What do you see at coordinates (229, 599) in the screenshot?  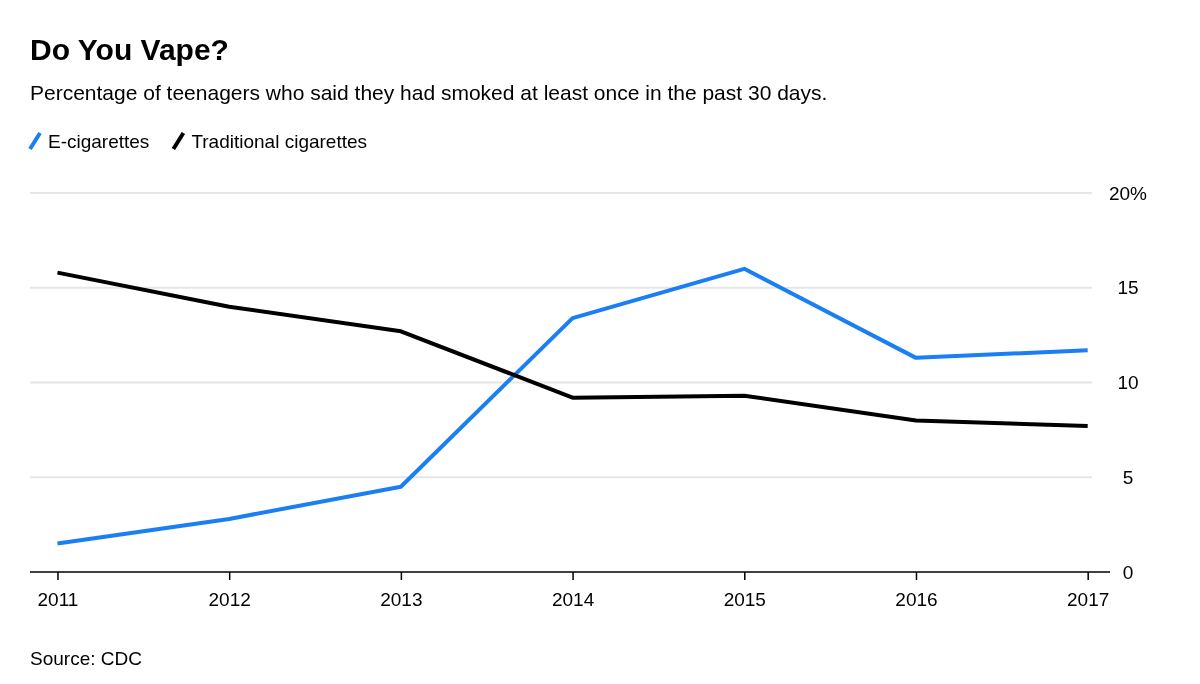 I see `x-tick-label: 2012` at bounding box center [229, 599].